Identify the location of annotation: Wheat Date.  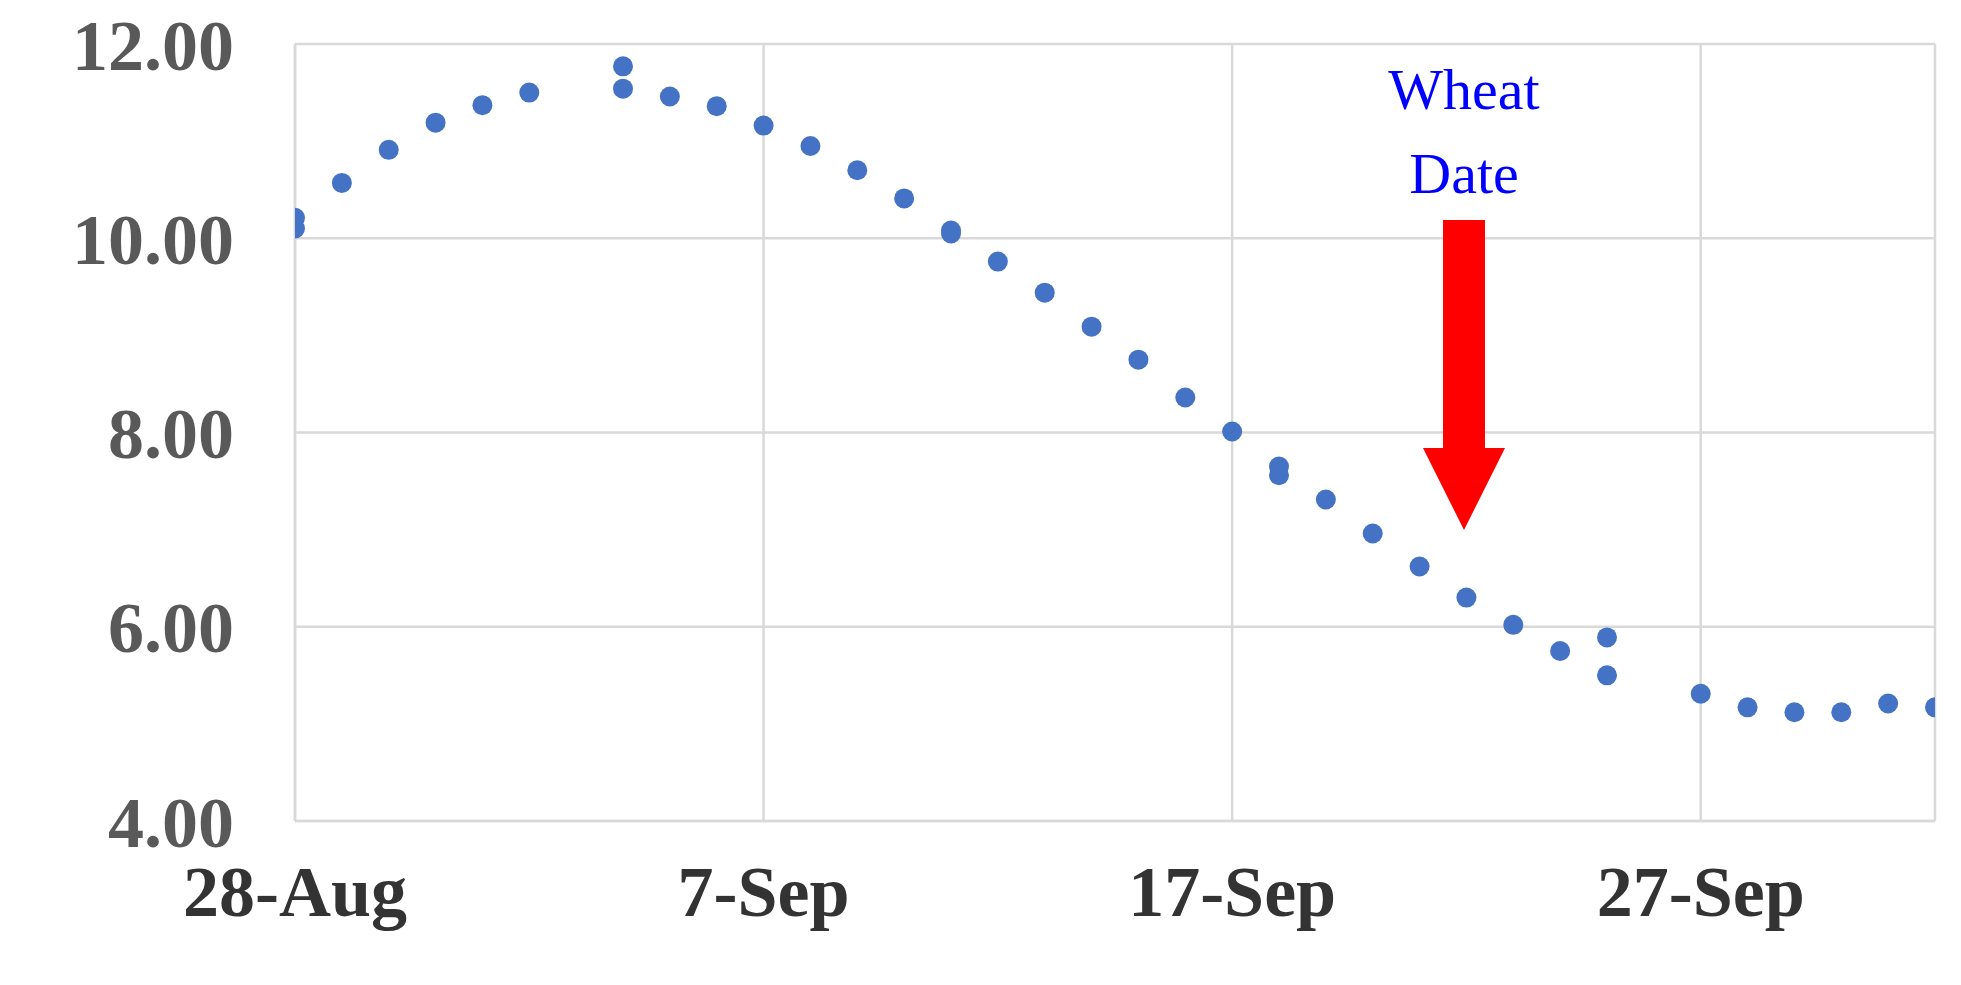
(1464, 132).